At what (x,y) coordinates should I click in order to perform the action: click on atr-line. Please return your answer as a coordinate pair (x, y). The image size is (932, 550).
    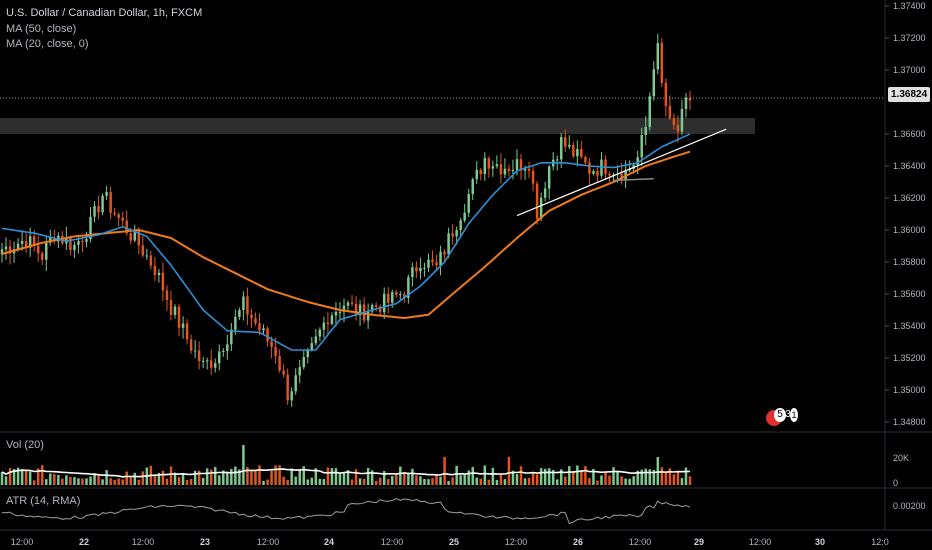
    Looking at the image, I should click on (346, 511).